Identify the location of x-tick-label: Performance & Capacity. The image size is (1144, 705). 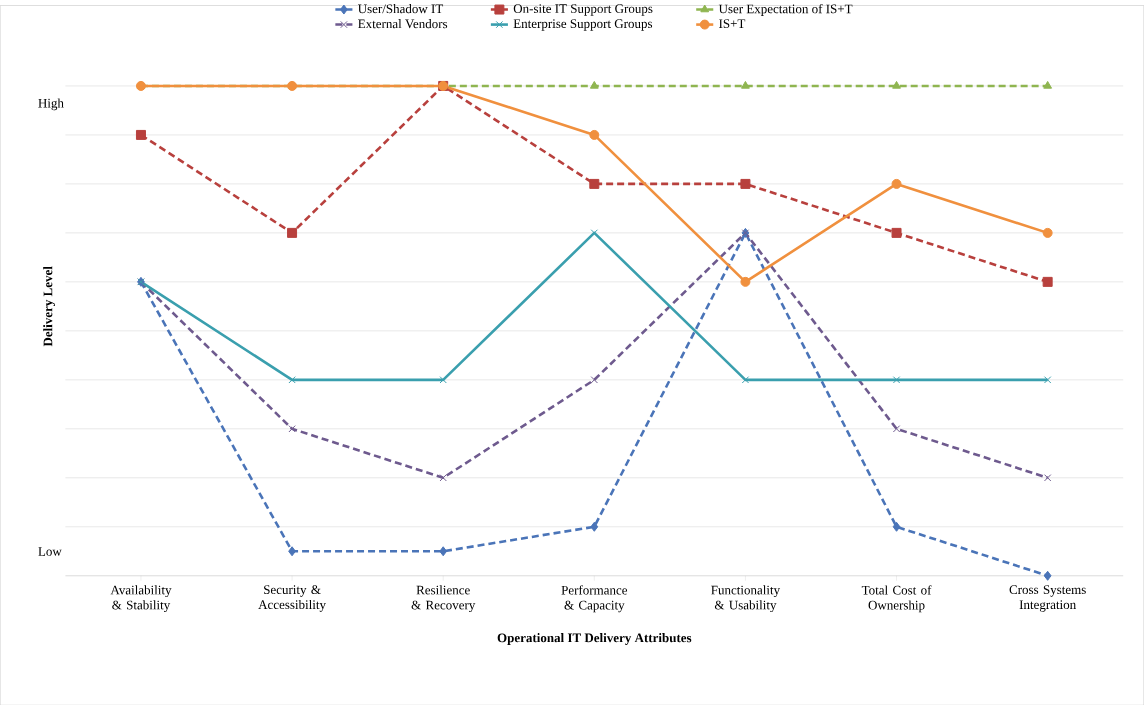
(594, 599).